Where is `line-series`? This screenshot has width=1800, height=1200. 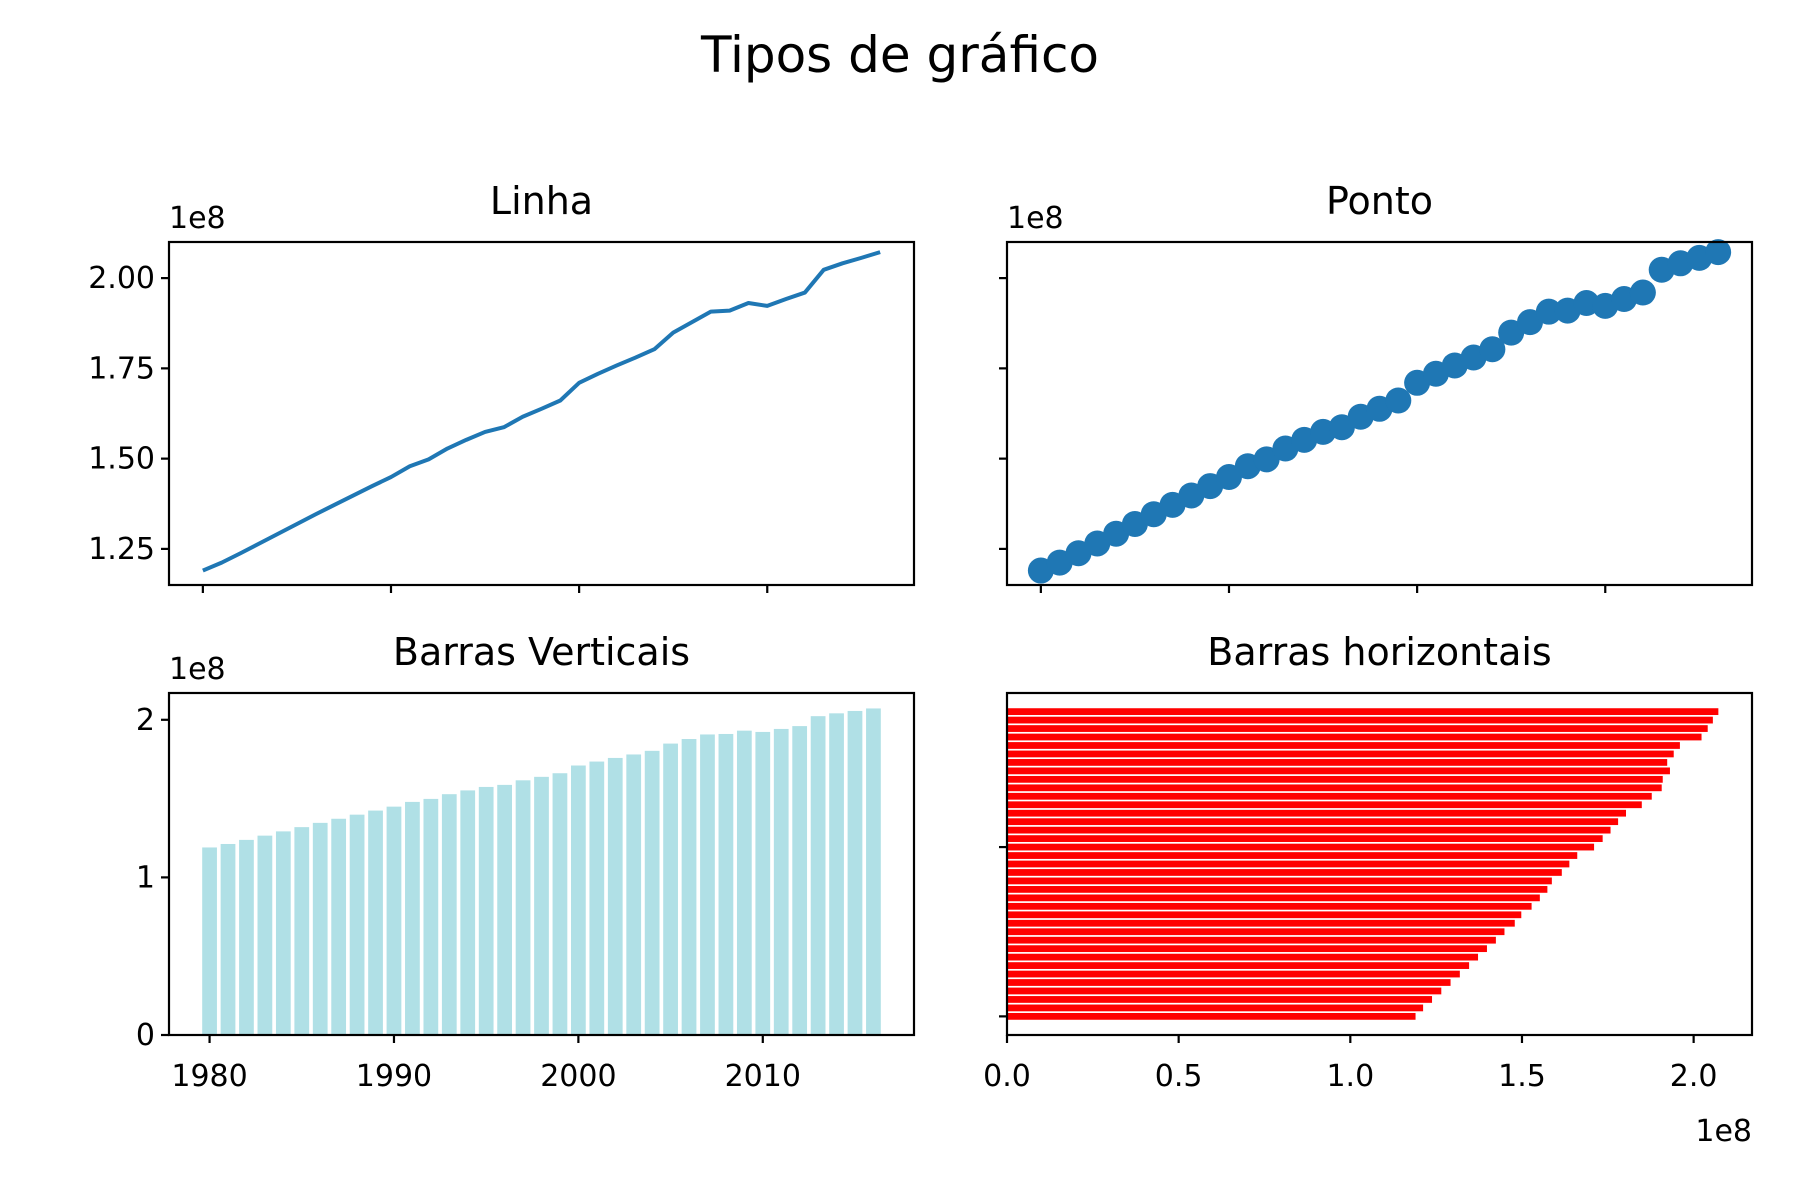
line-series is located at coordinates (541, 411).